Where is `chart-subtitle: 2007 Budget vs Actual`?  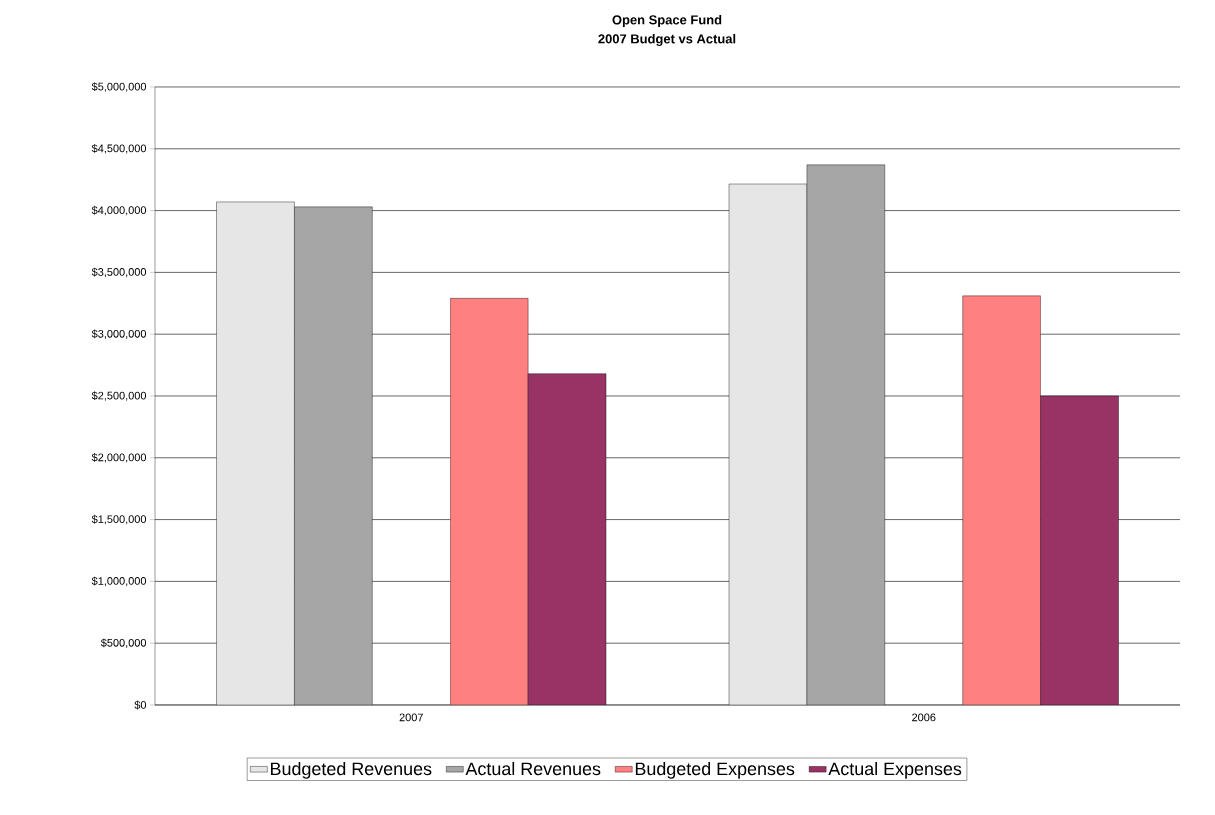
chart-subtitle: 2007 Budget vs Actual is located at coordinates (667, 40).